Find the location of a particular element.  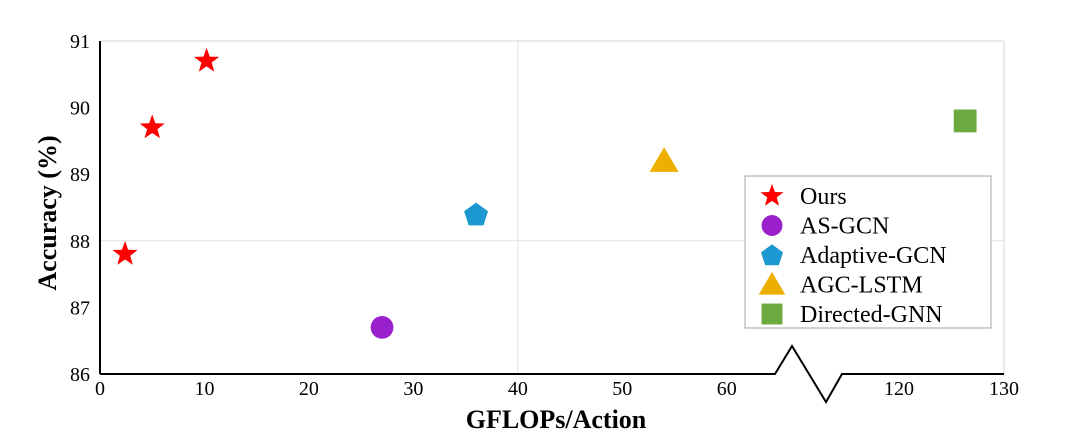

x-axis-break-line is located at coordinates (552, 374).